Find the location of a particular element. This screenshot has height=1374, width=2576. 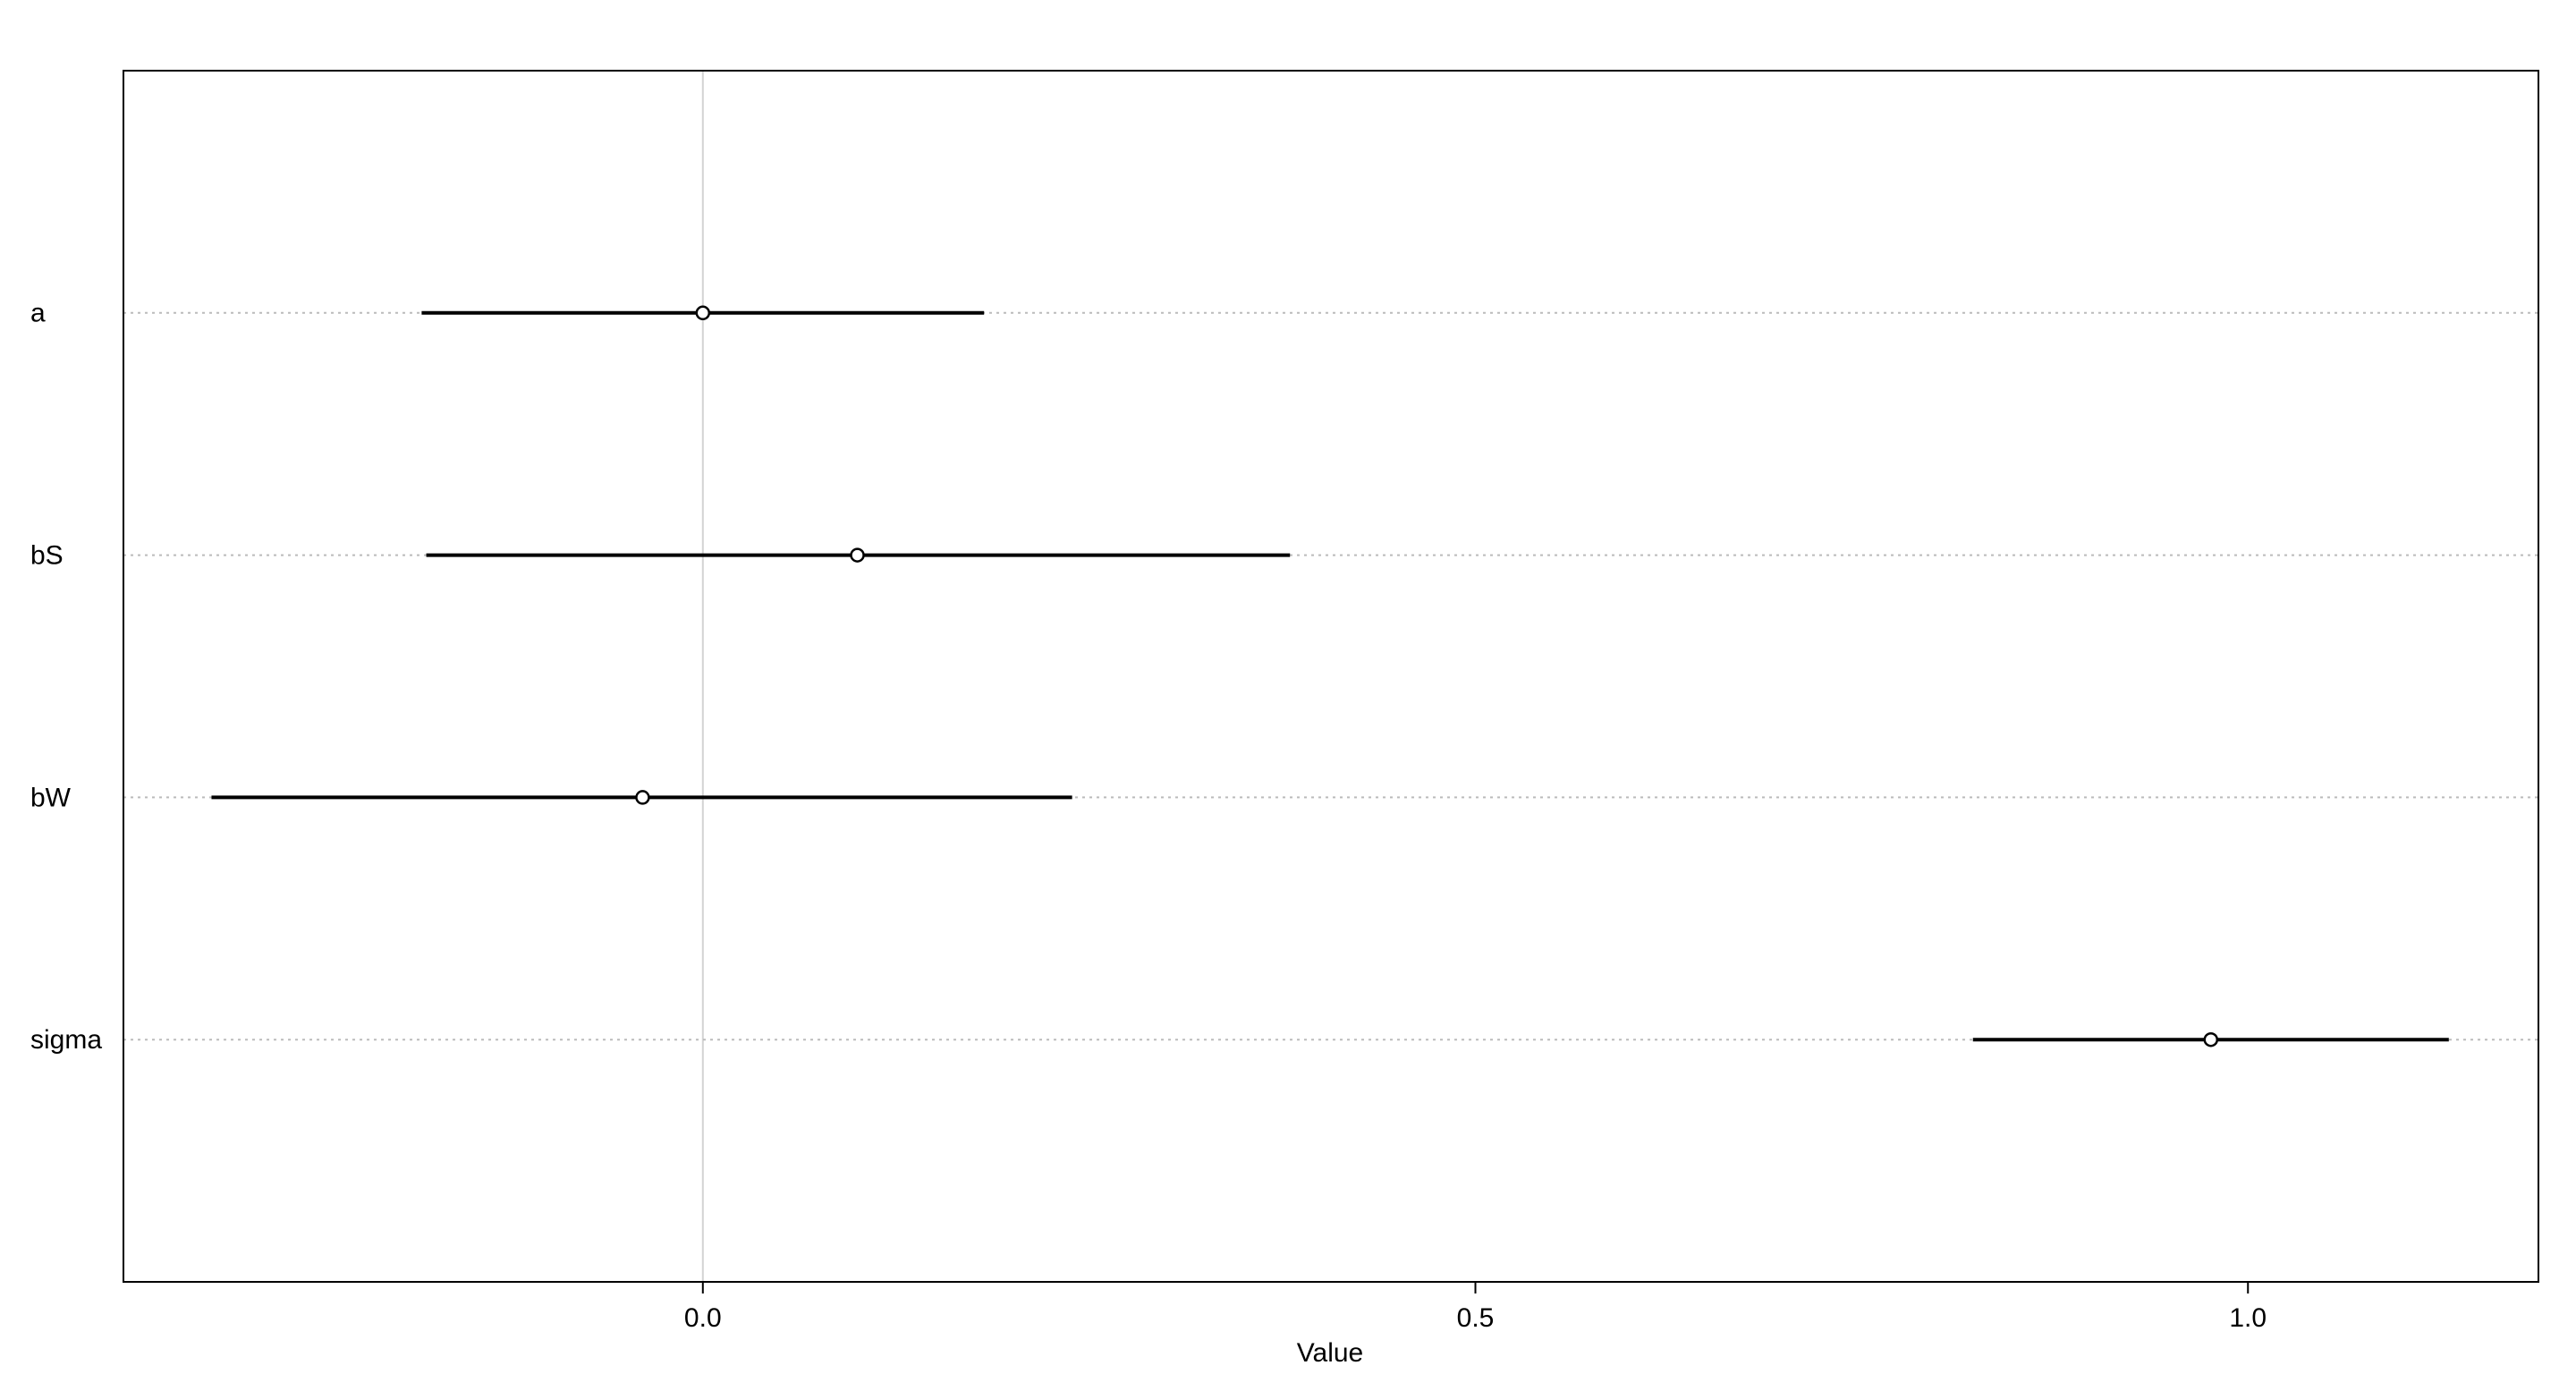

x-tick-label: 1.0 is located at coordinates (2248, 1318).